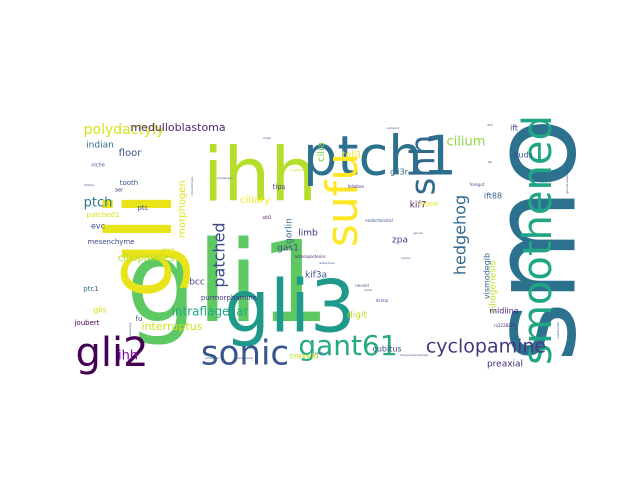  What do you see at coordinates (490, 125) in the screenshot?
I see `cloud-word: dhh` at bounding box center [490, 125].